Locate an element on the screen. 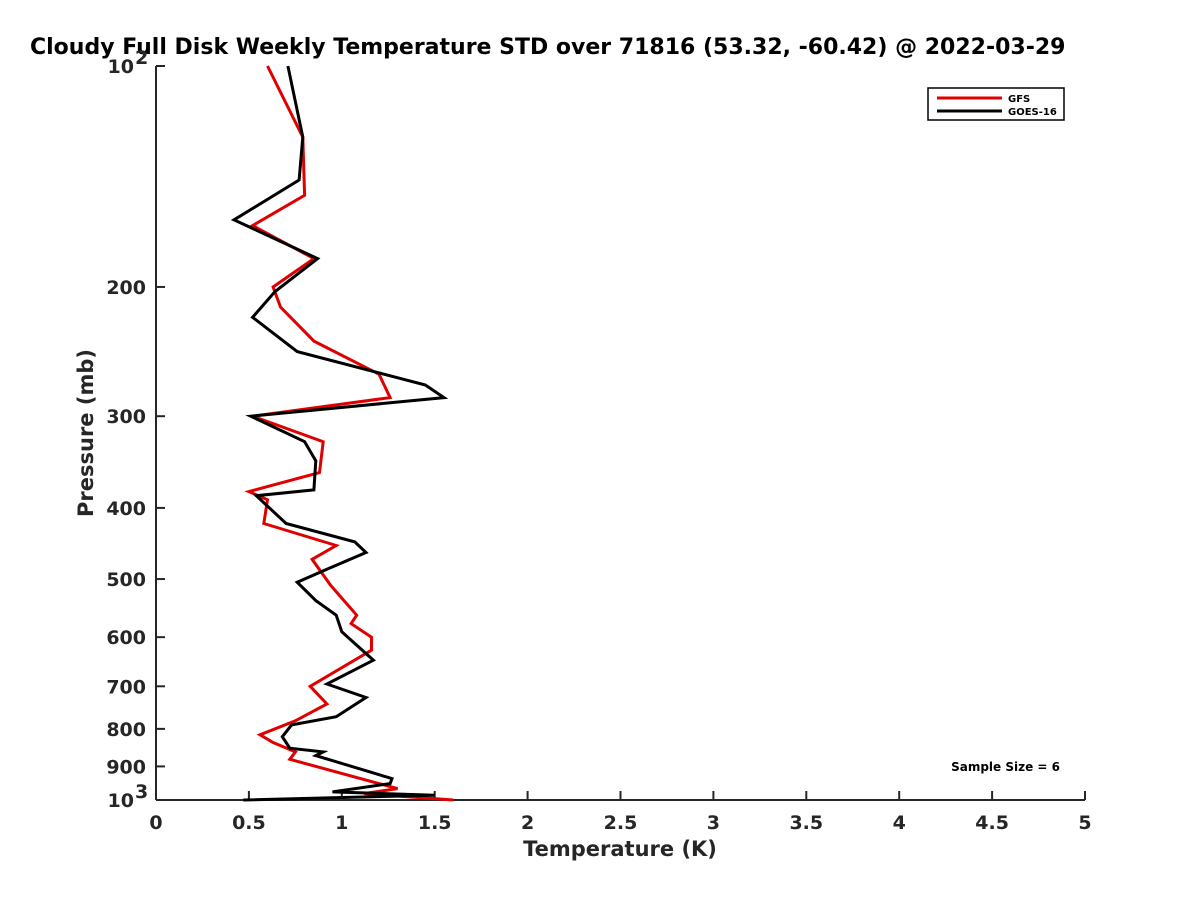  y-tick-label-exponent: 3 is located at coordinates (141, 792).